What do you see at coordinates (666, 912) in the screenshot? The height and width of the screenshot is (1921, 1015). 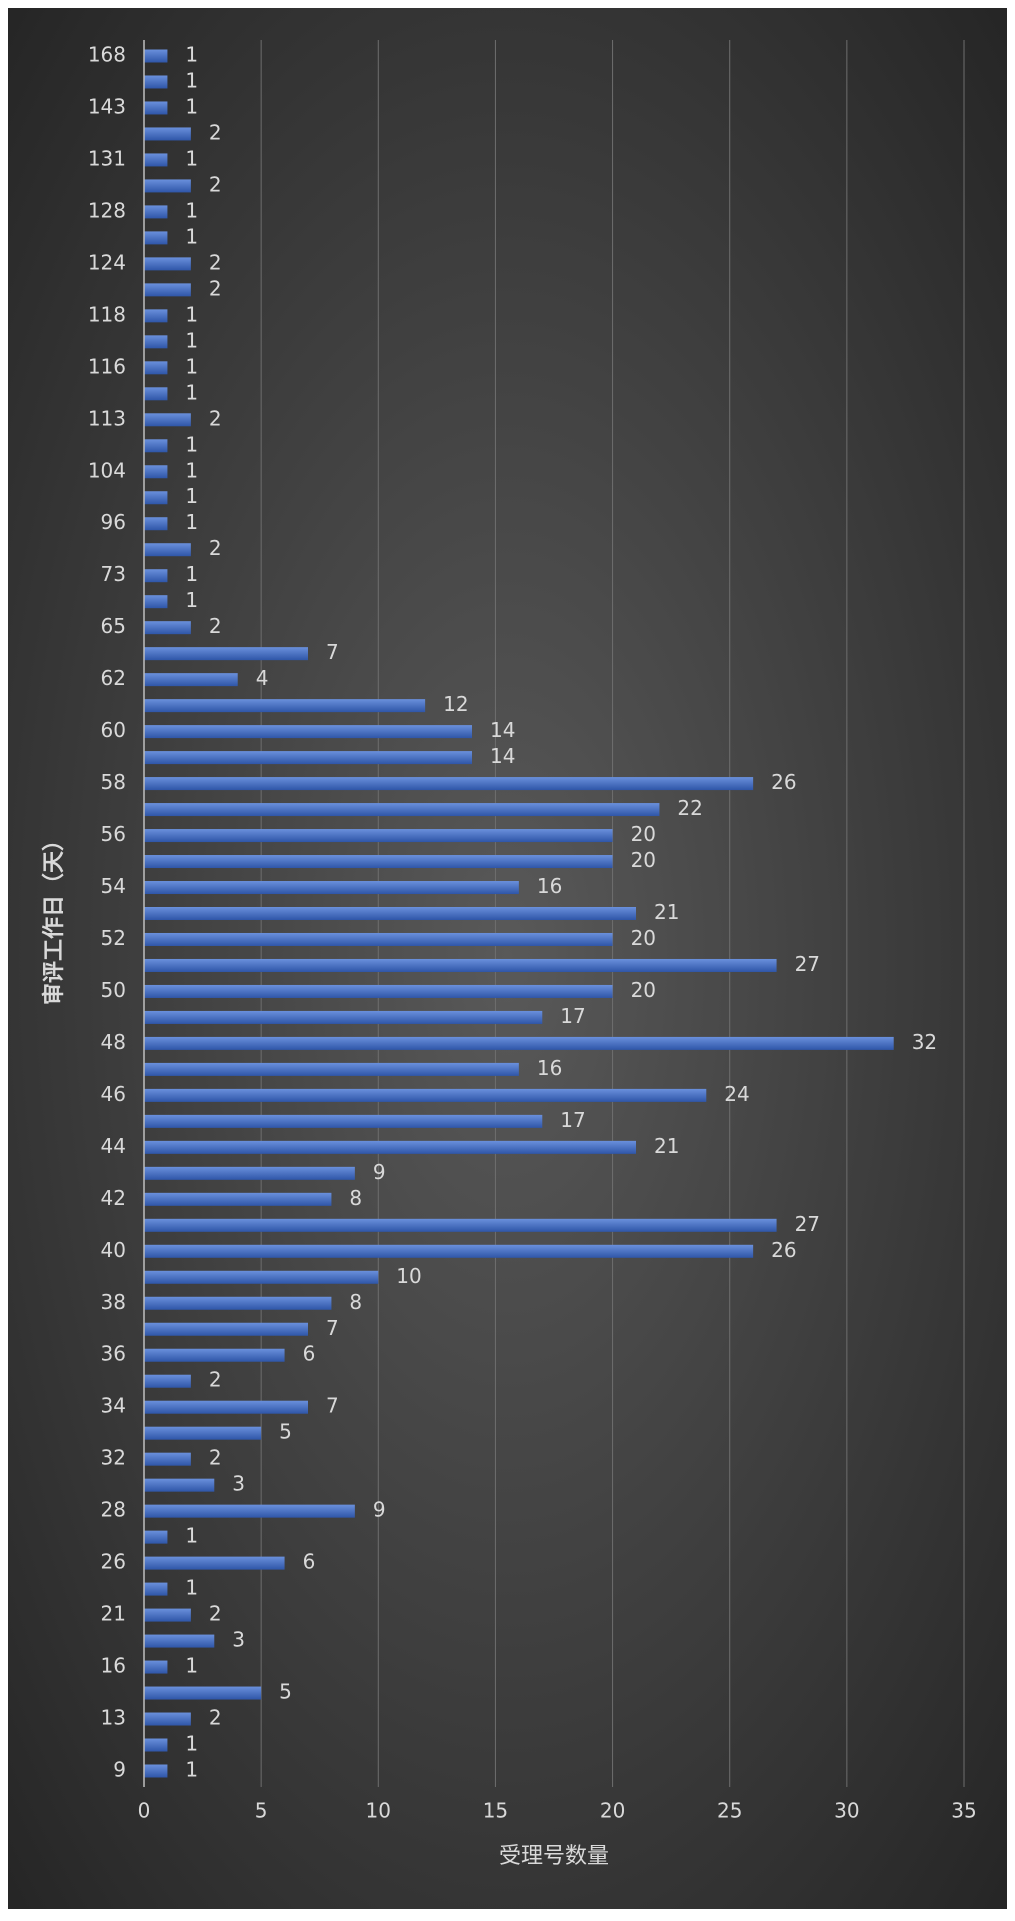 I see `data-label: 21` at bounding box center [666, 912].